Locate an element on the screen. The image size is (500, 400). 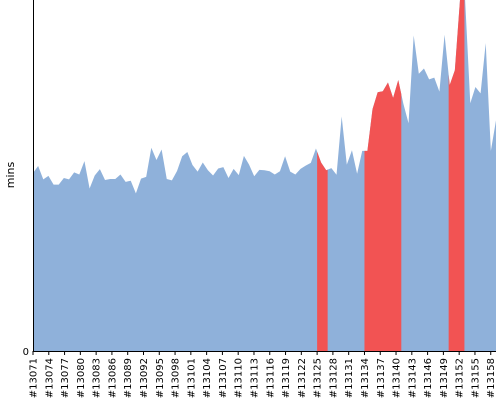
x-tick-label-28: #13155 is located at coordinates (475, 378).